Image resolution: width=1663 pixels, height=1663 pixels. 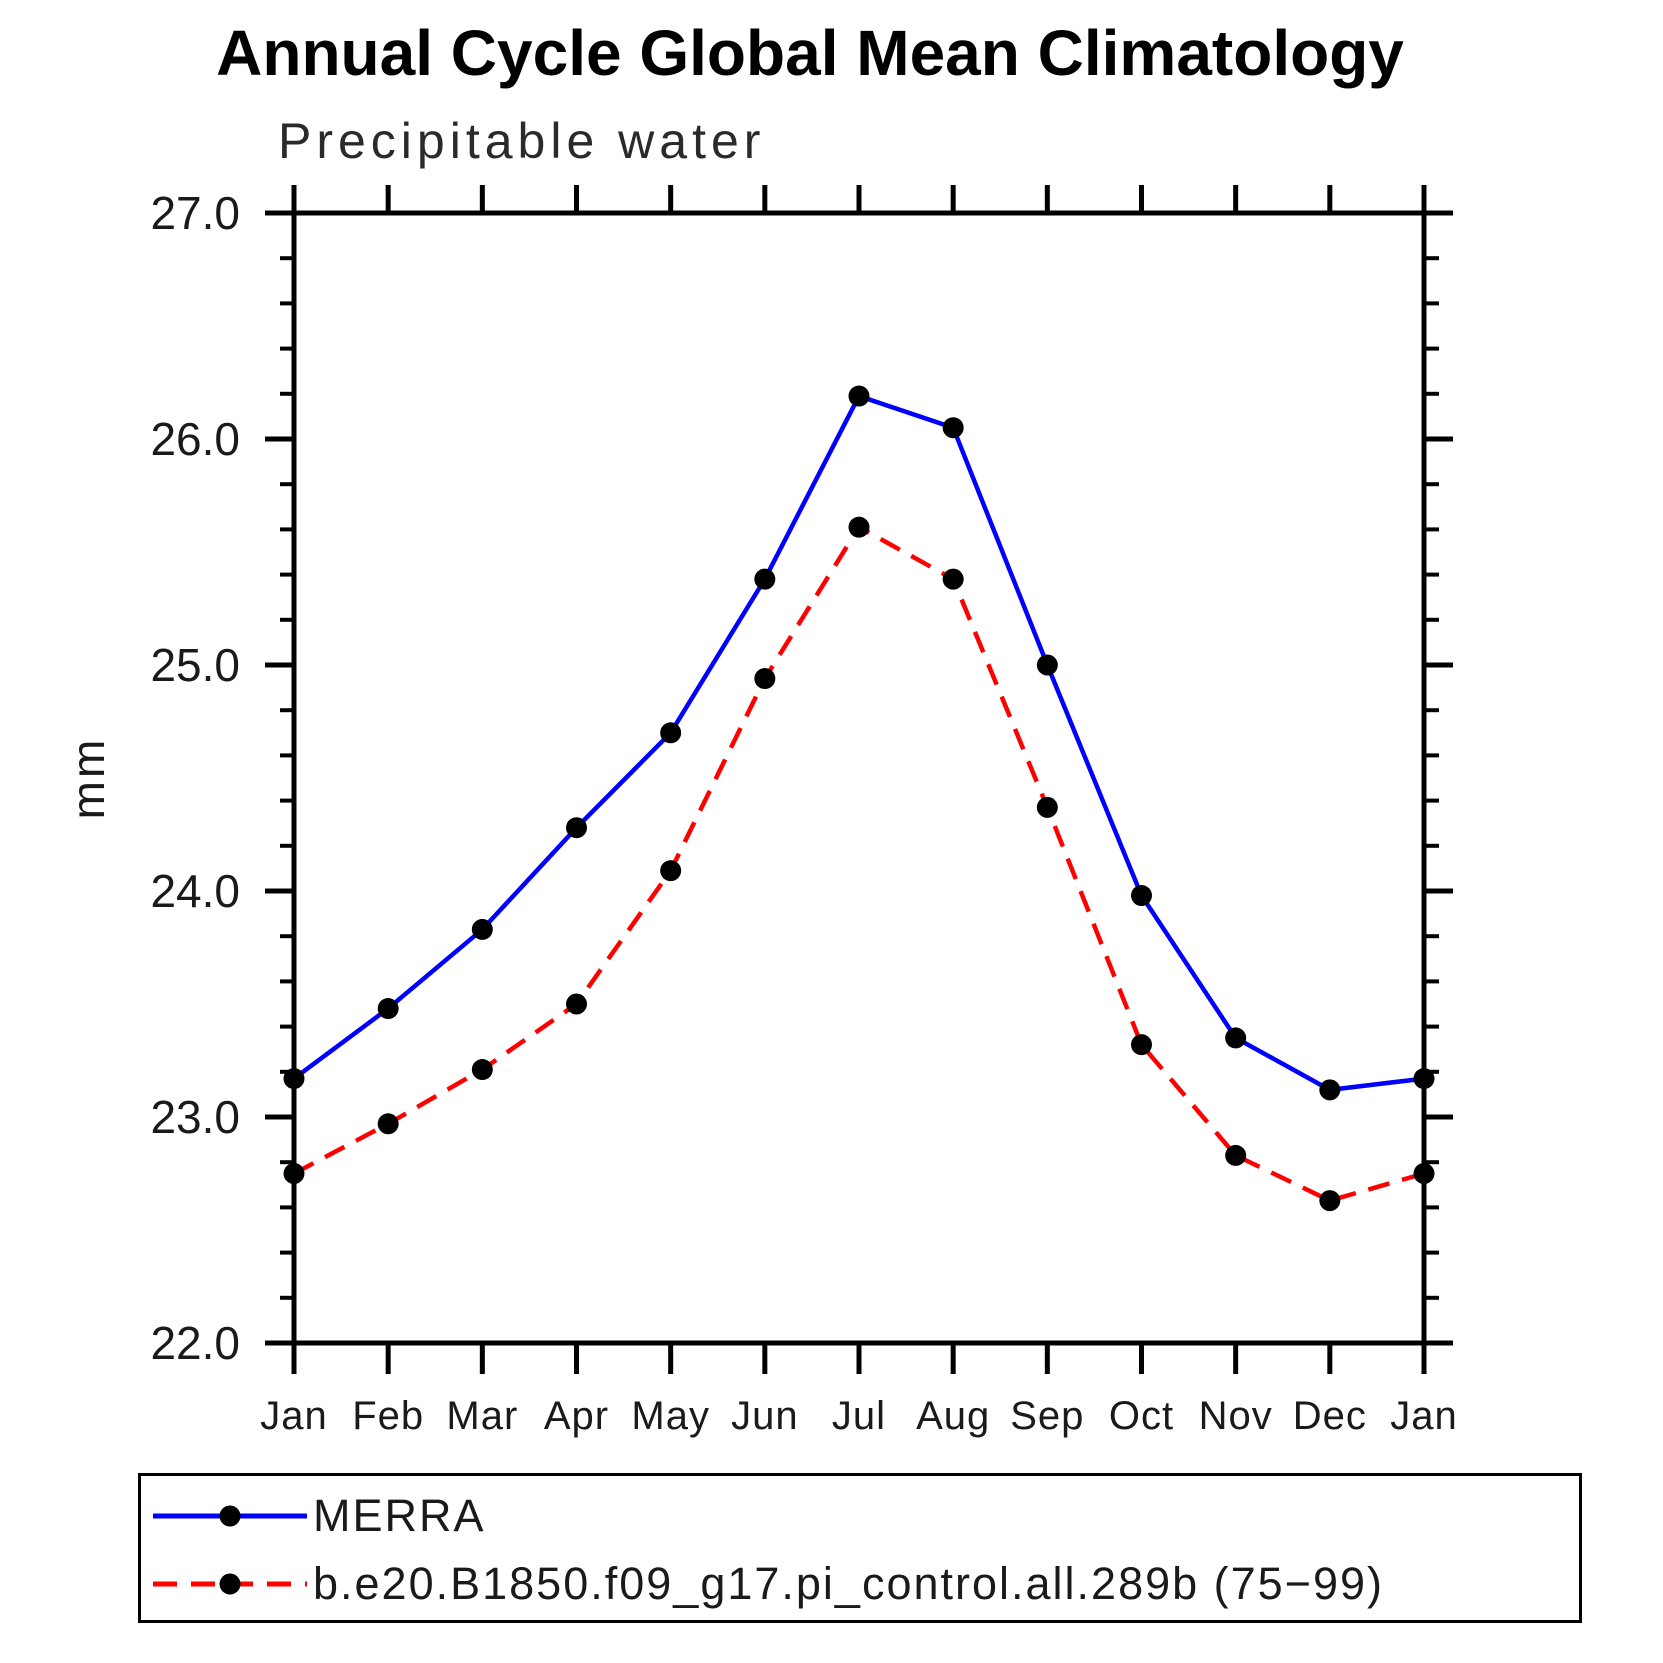 What do you see at coordinates (953, 1416) in the screenshot?
I see `x-tick-label: Aug` at bounding box center [953, 1416].